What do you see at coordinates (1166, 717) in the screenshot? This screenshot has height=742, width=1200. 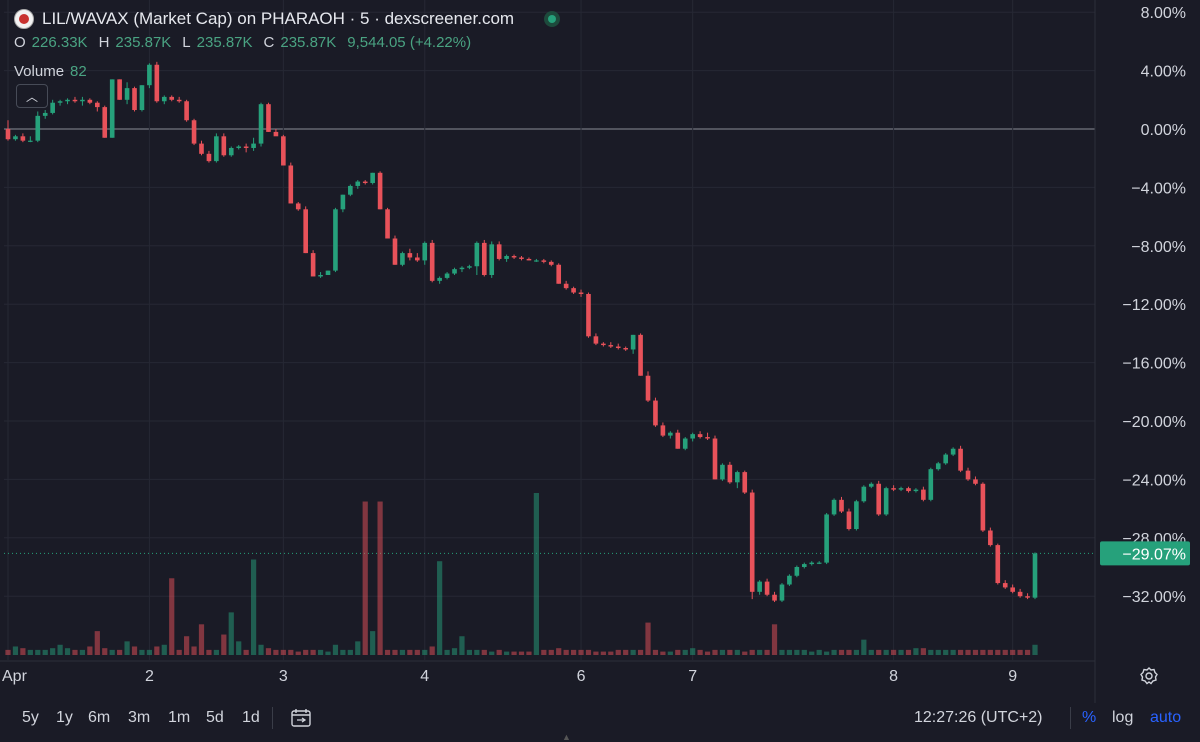 I see `auto-scale-toggle: auto` at bounding box center [1166, 717].